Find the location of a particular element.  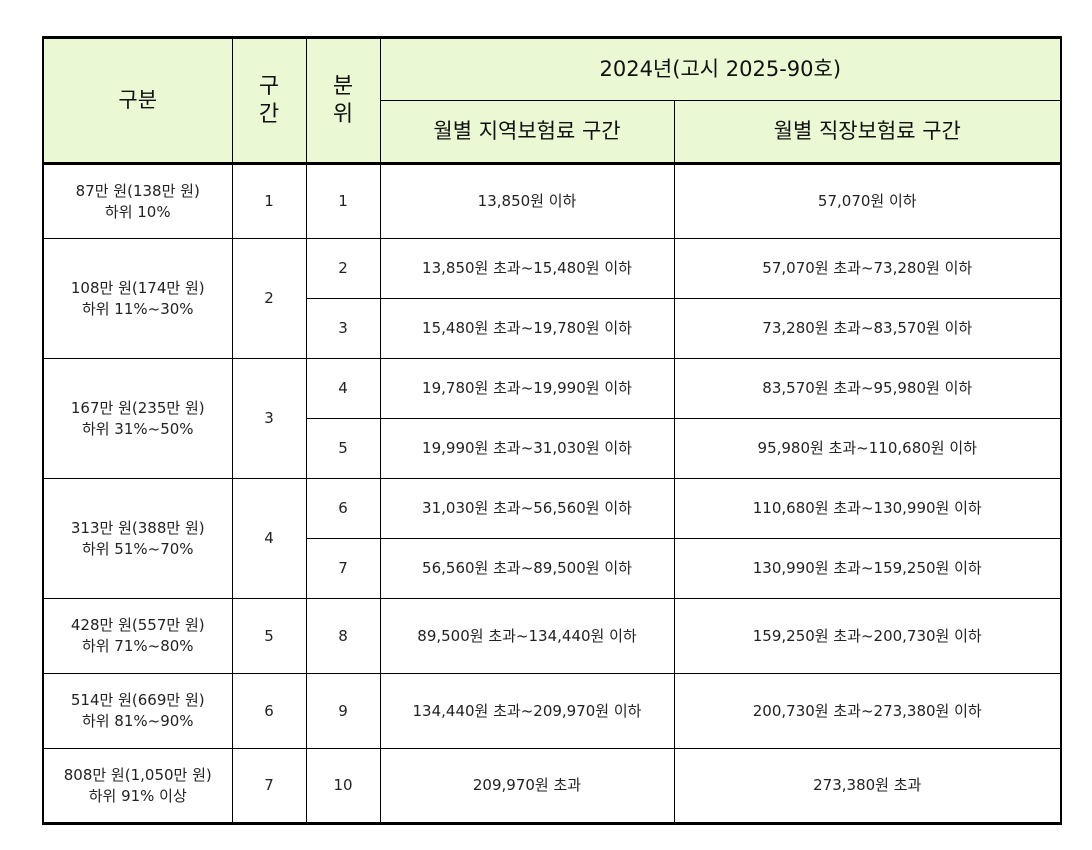

category-percentile: 하위 91% 이상 is located at coordinates (137, 795).